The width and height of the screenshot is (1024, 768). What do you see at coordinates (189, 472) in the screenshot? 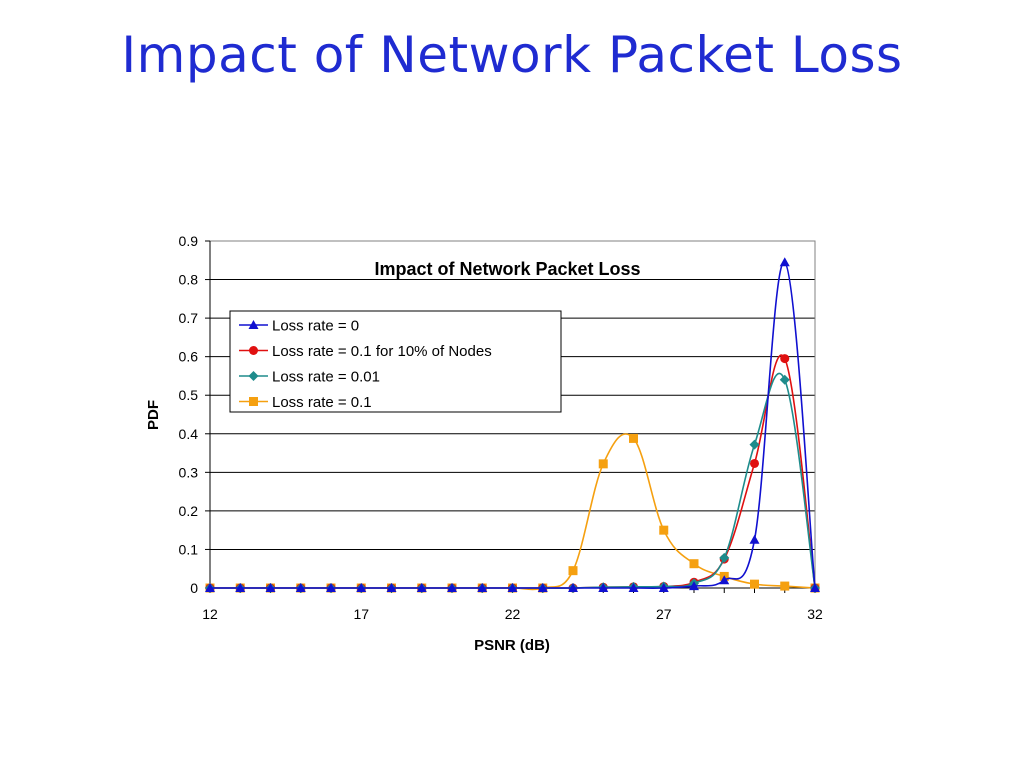
I see `y-tick-label: 0.3` at bounding box center [189, 472].